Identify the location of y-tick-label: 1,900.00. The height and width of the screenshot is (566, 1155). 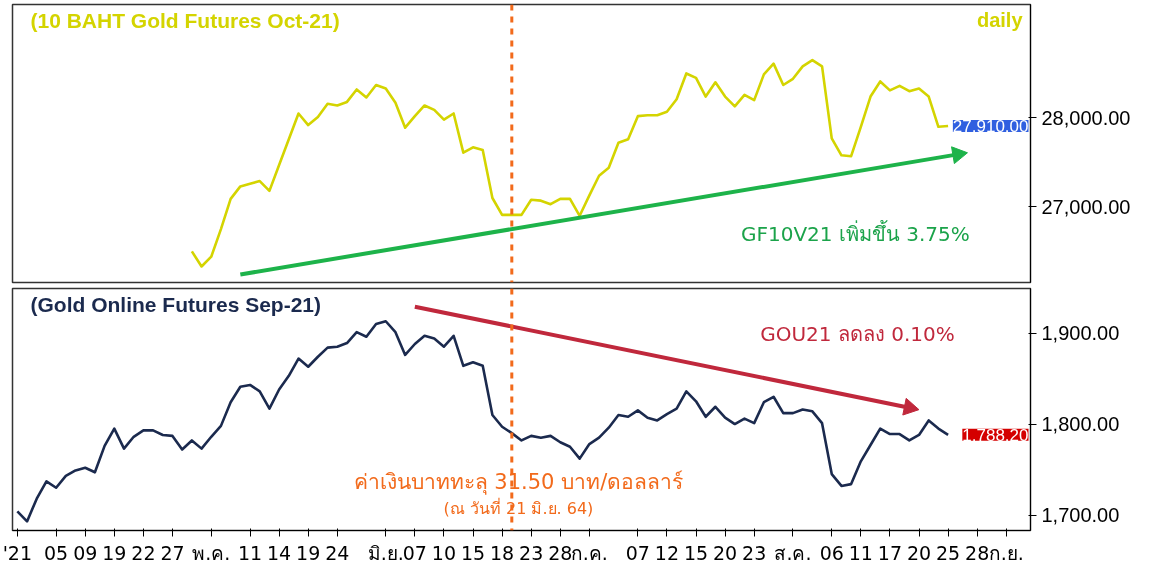
(1080, 333).